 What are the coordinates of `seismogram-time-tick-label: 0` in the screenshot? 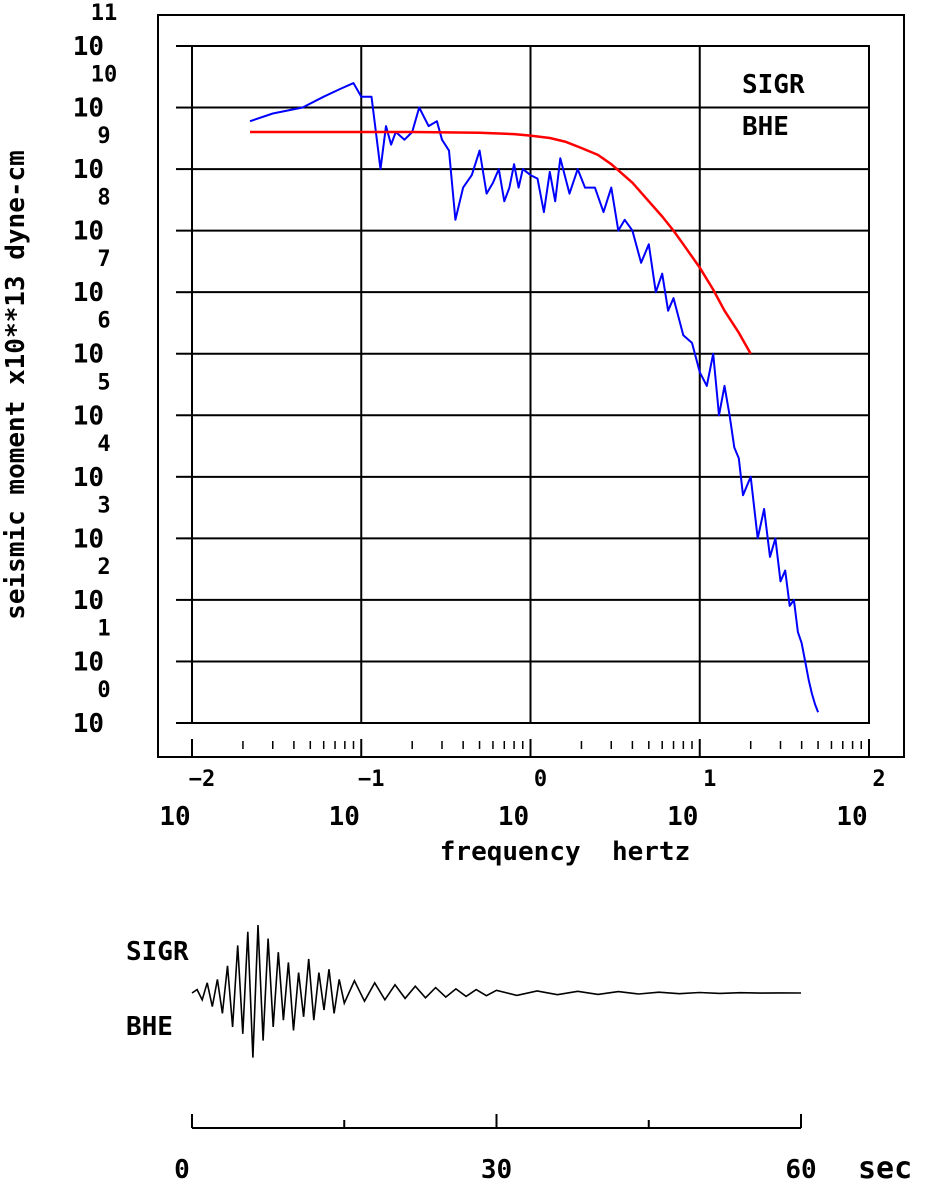 It's located at (182, 1169).